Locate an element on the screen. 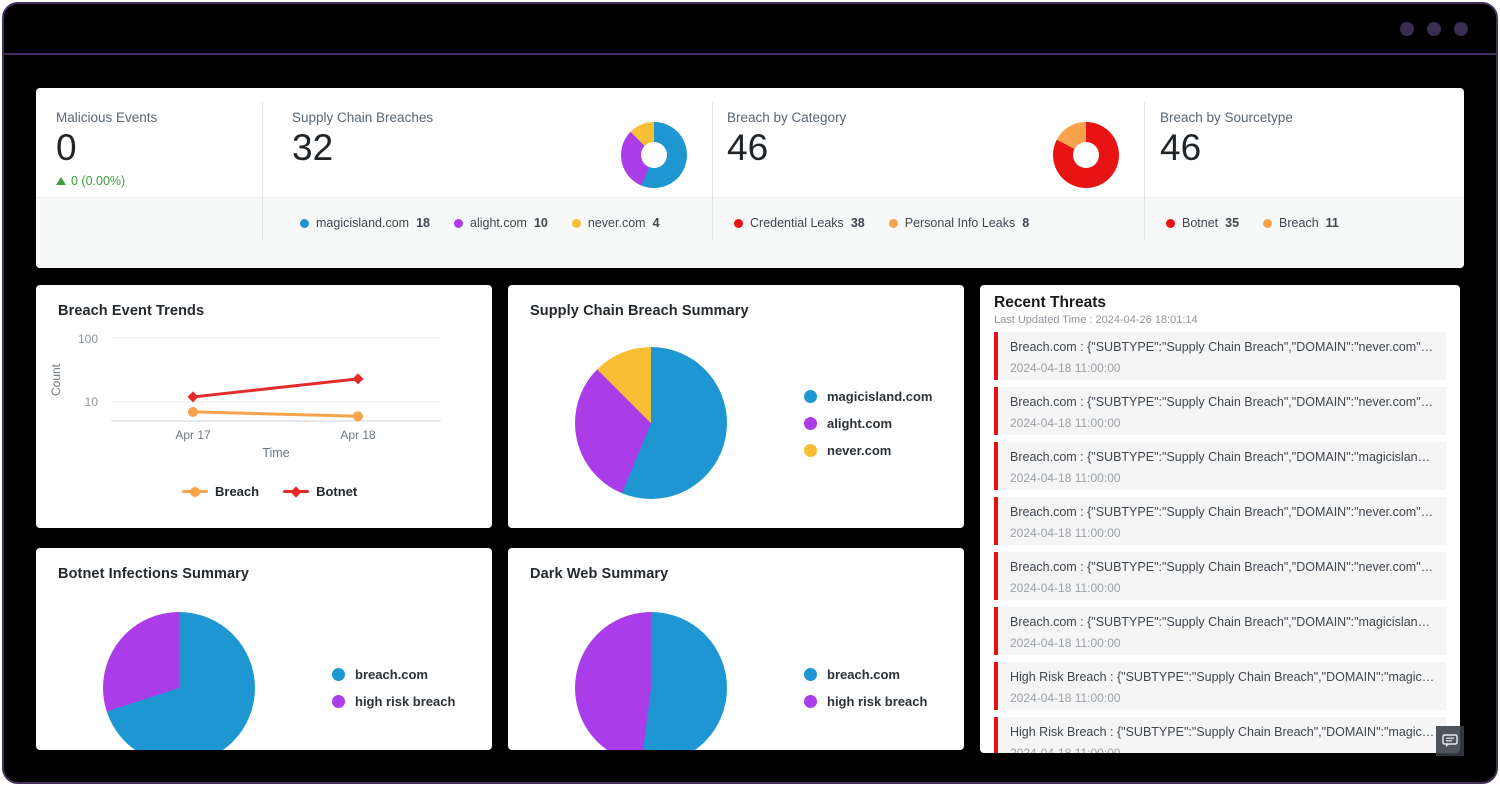  kpi-category-label: Breach by Category is located at coordinates (787, 117).